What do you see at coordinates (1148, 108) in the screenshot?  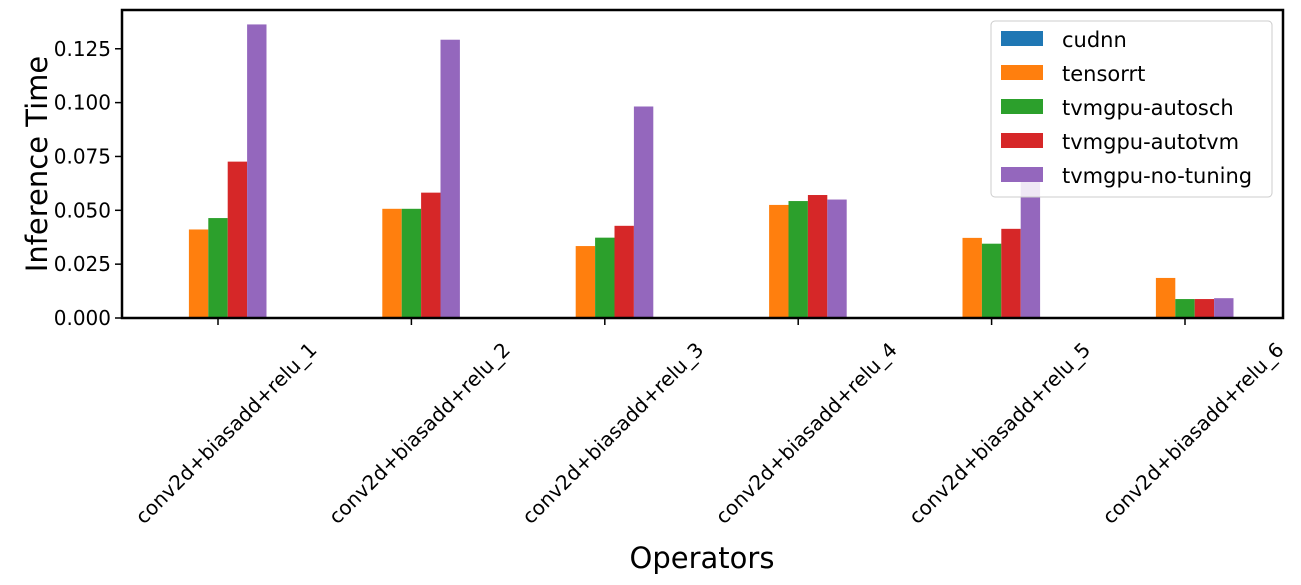 I see `legend-entry-tvmgpu-autosch: tvmgpu-autosch` at bounding box center [1148, 108].